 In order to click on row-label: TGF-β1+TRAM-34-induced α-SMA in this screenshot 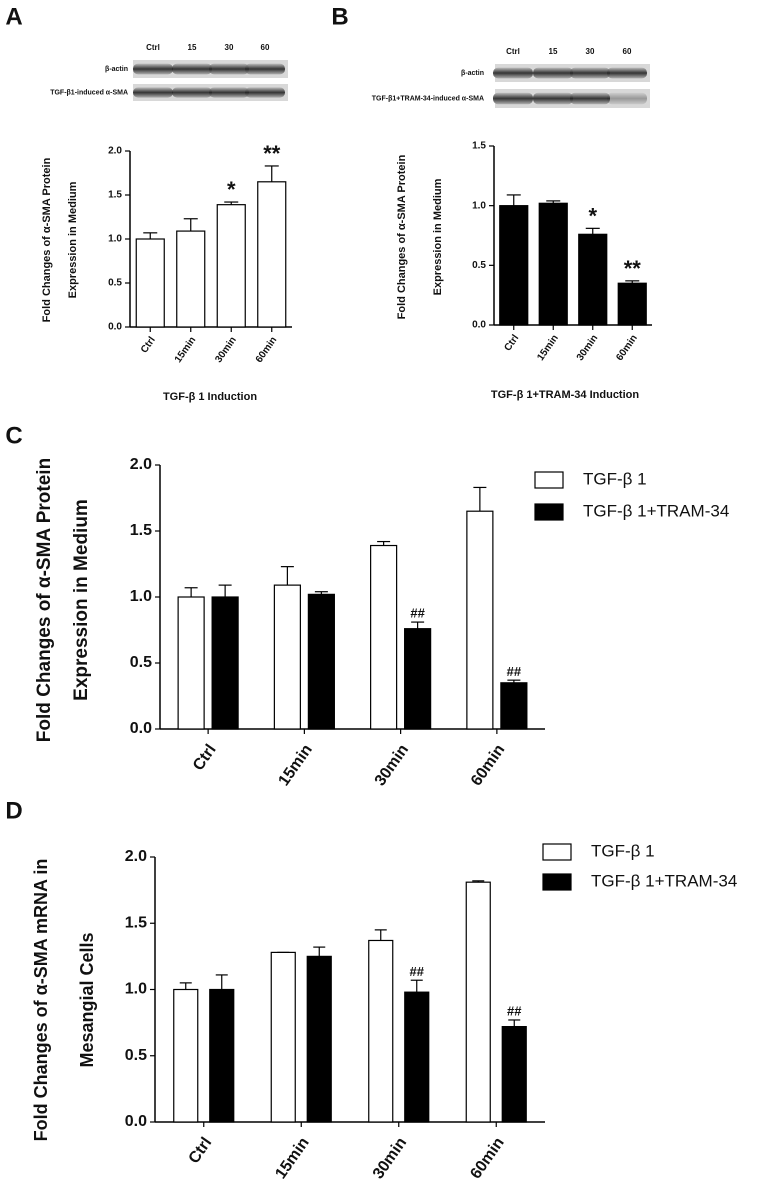, I will do `click(428, 98)`.